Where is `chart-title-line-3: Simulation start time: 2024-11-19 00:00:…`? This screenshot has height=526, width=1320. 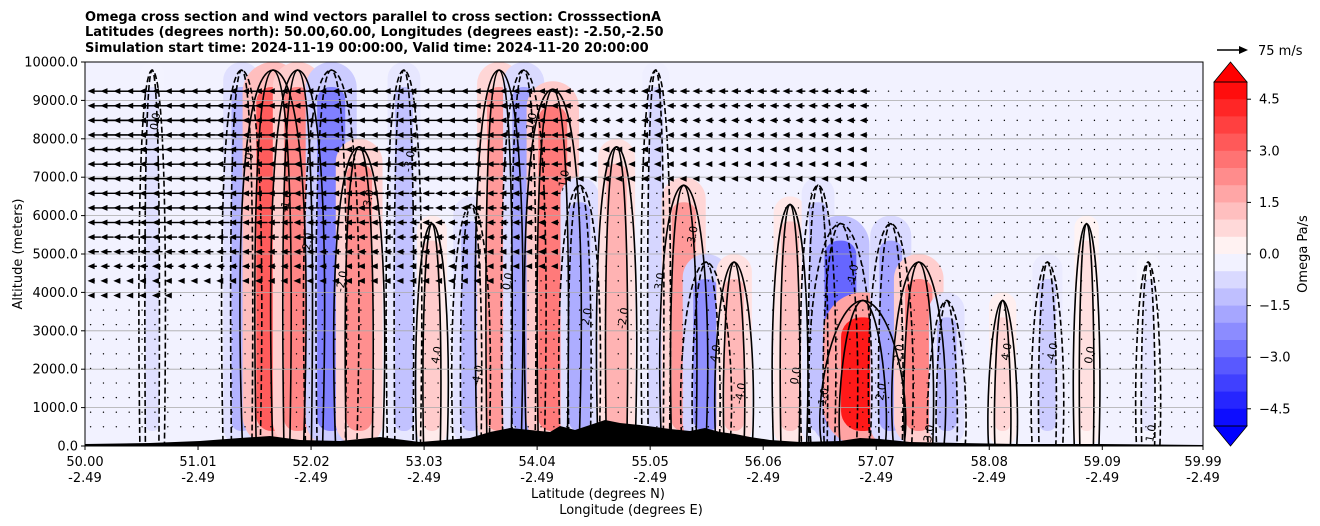 chart-title-line-3: Simulation start time: 2024-11-19 00:00:… is located at coordinates (367, 48).